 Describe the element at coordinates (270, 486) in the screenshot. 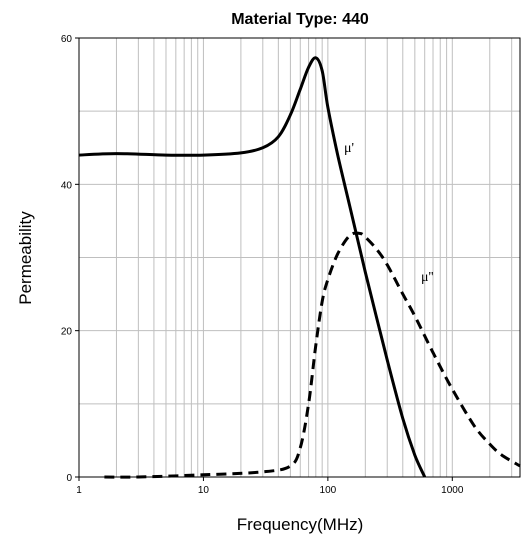

I see `x-axis-ticks: 1 10 100 1000` at that location.